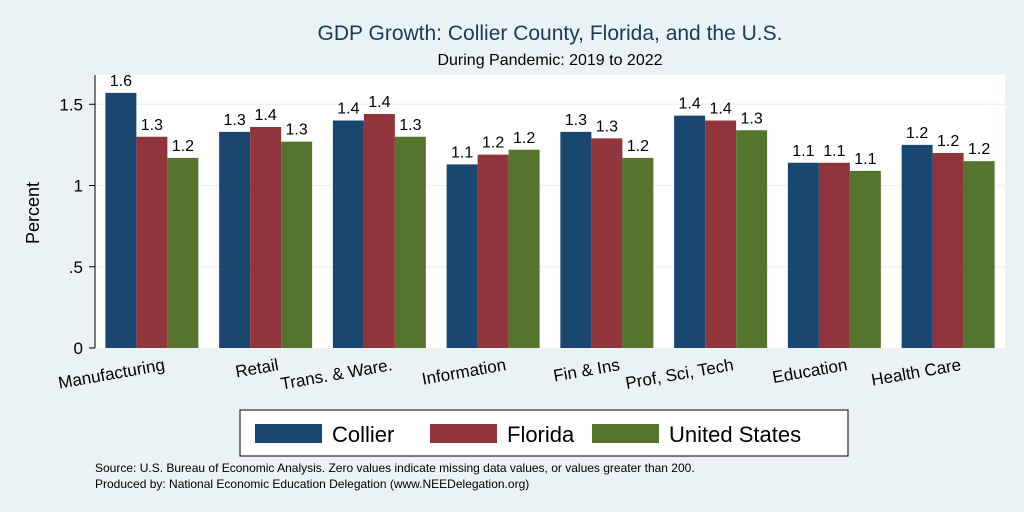 This screenshot has width=1024, height=512. What do you see at coordinates (78, 348) in the screenshot?
I see `y-tick-label: 0` at bounding box center [78, 348].